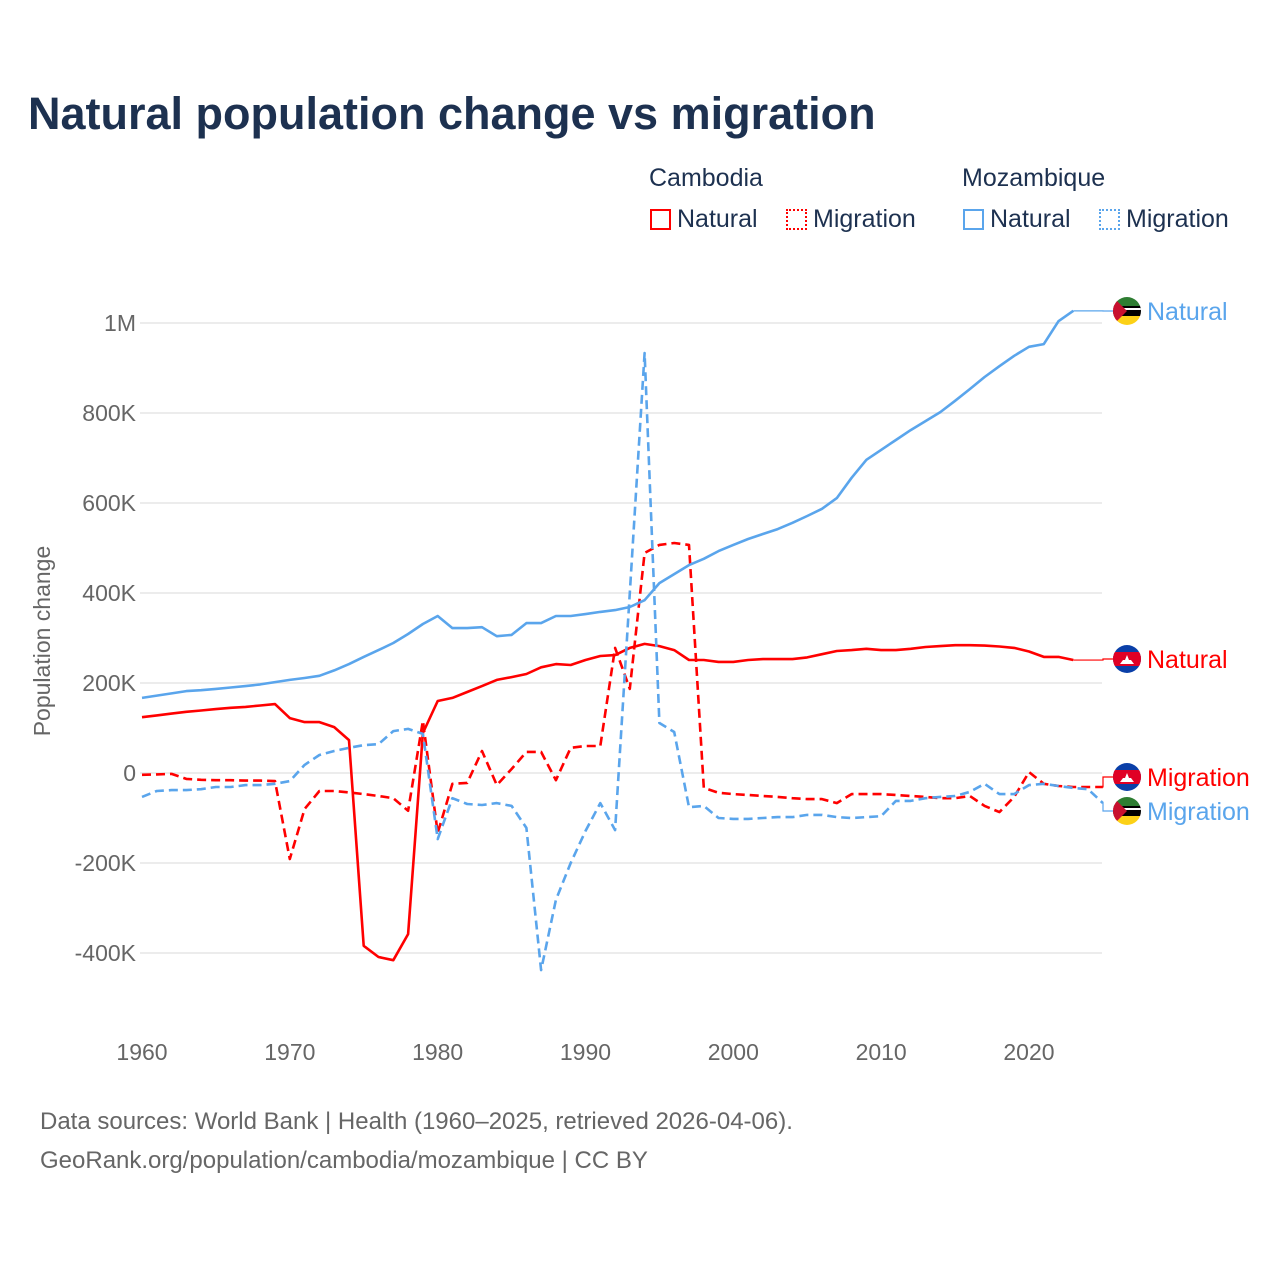 This screenshot has height=1280, width=1280. Describe the element at coordinates (973, 219) in the screenshot. I see `legend-swatch-solid-blue` at that location.